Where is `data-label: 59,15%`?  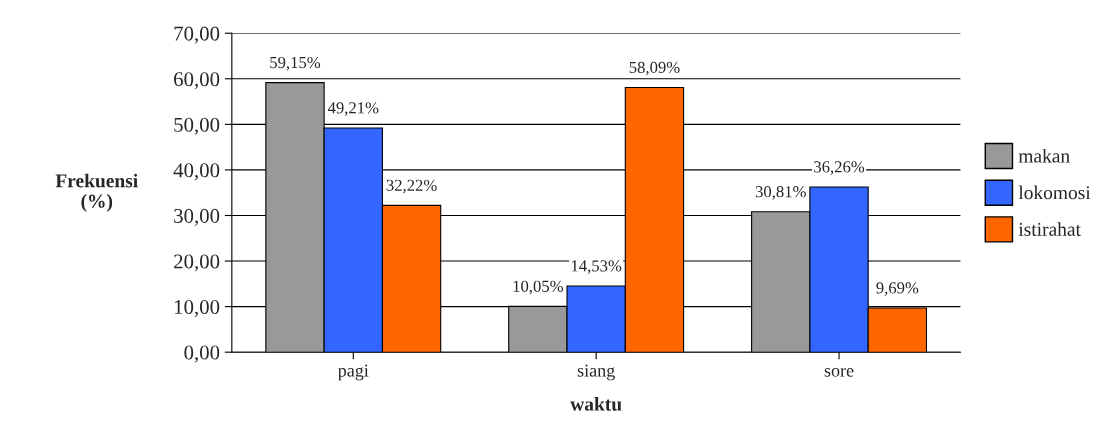 data-label: 59,15% is located at coordinates (295, 63).